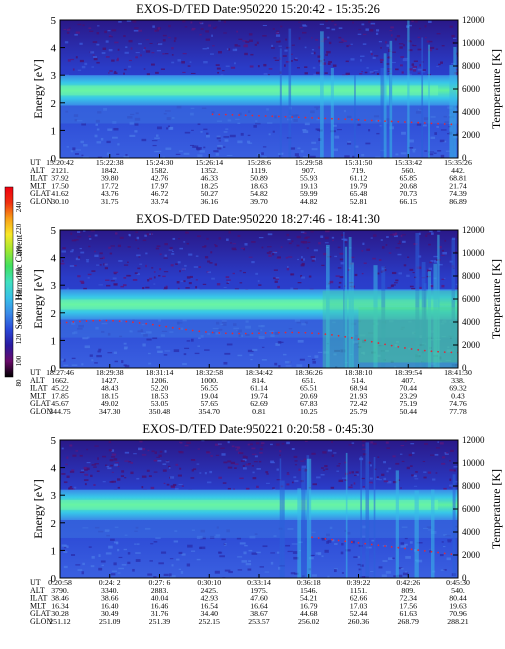 The image size is (505, 649). I want to click on temperature-tick-label: 6000, so click(471, 89).